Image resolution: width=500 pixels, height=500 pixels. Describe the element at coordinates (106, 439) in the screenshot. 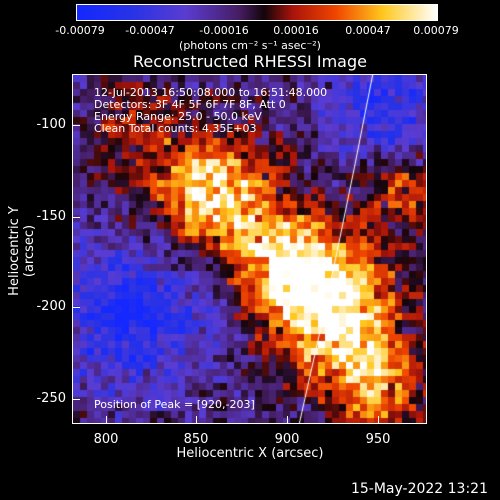

I see `x-tick-label: 800` at that location.